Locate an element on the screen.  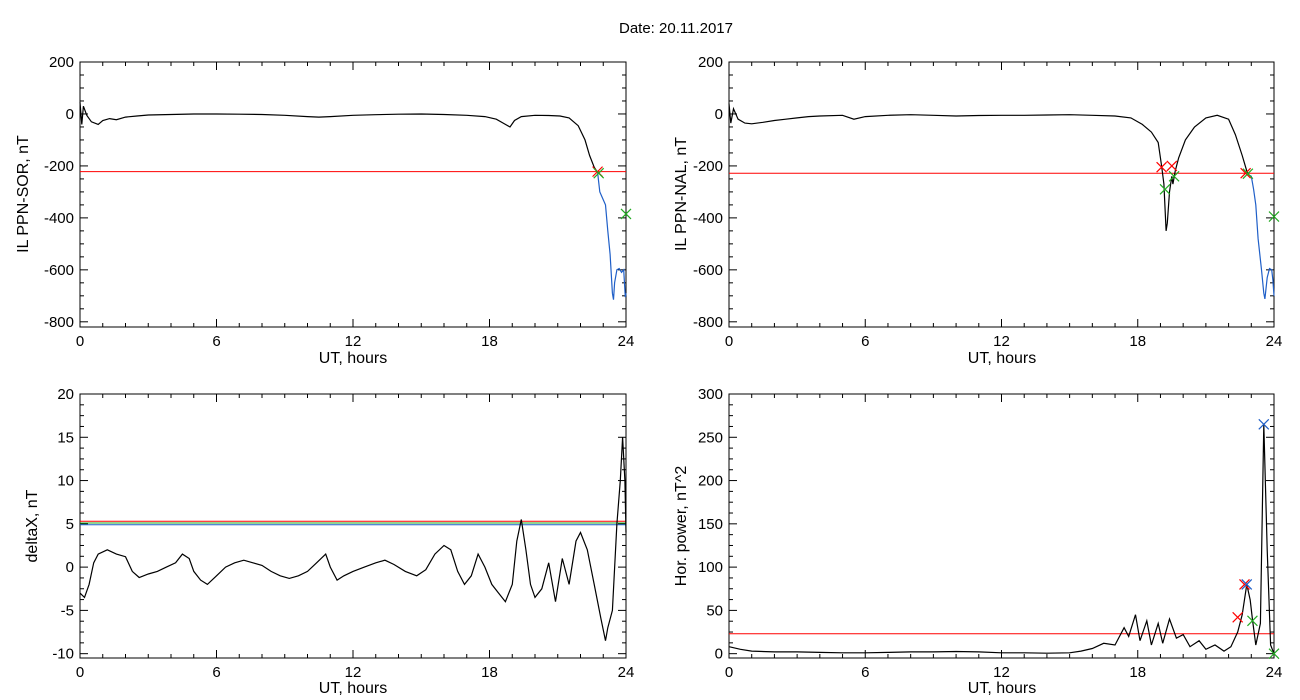
y-tick-label: 50 is located at coordinates (714, 610).